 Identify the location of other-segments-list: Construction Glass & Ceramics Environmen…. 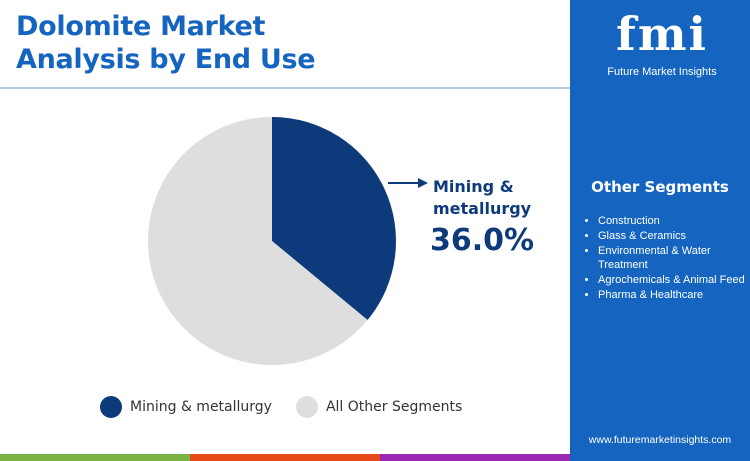
(667, 258).